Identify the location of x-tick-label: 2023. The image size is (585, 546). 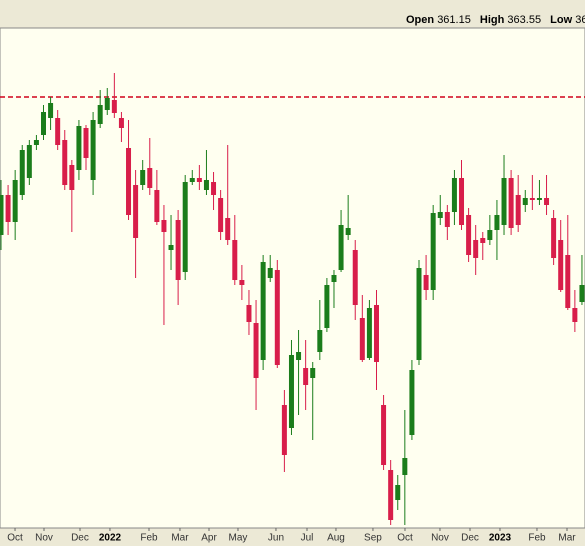
(500, 538).